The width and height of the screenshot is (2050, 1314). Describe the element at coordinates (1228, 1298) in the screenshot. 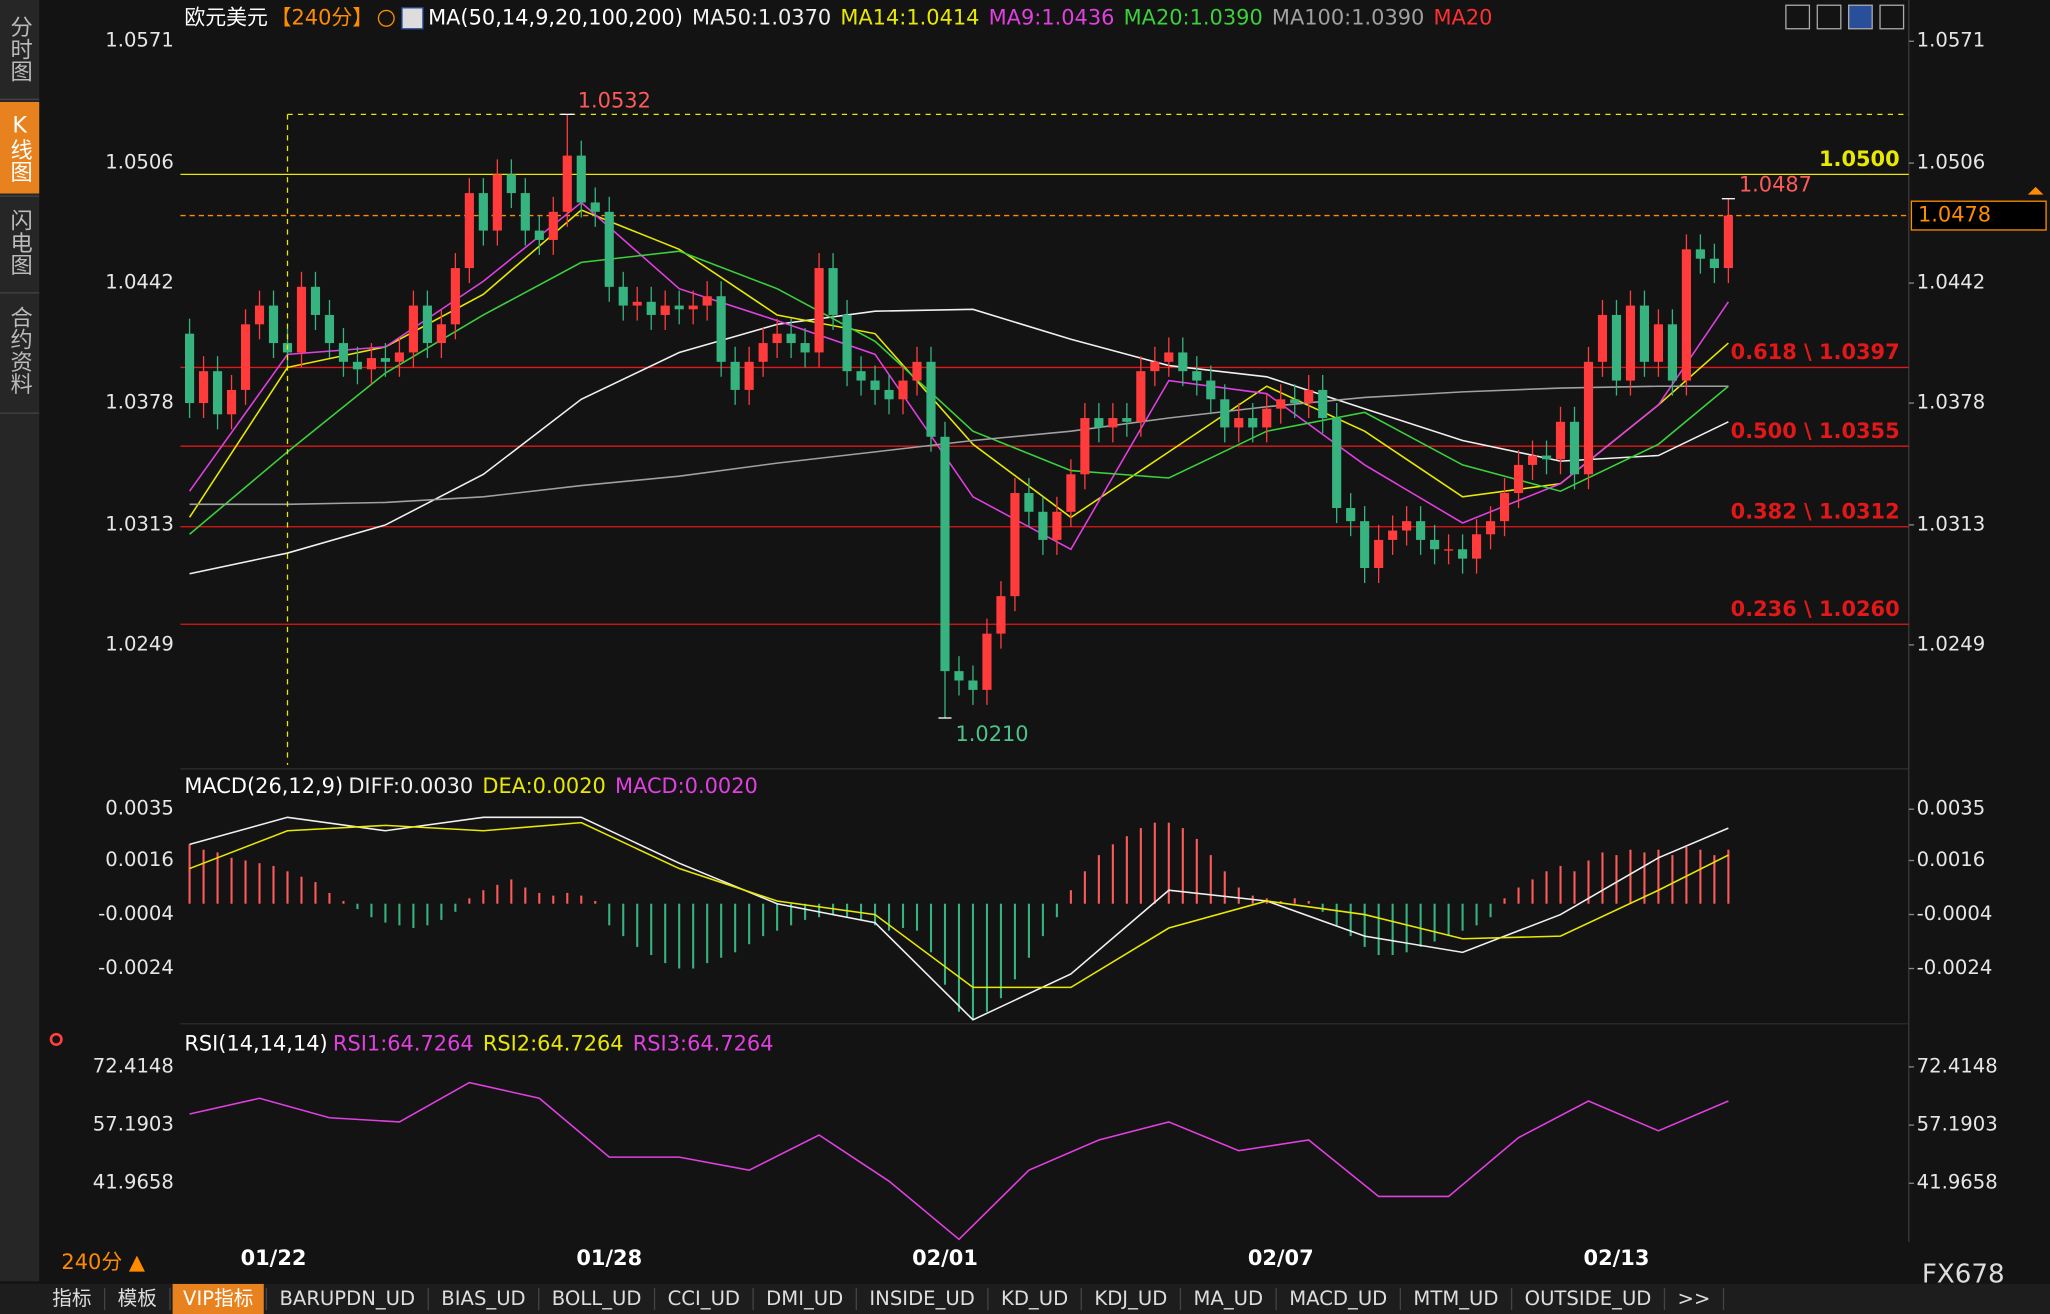

I see `tab: MA_UD` at that location.